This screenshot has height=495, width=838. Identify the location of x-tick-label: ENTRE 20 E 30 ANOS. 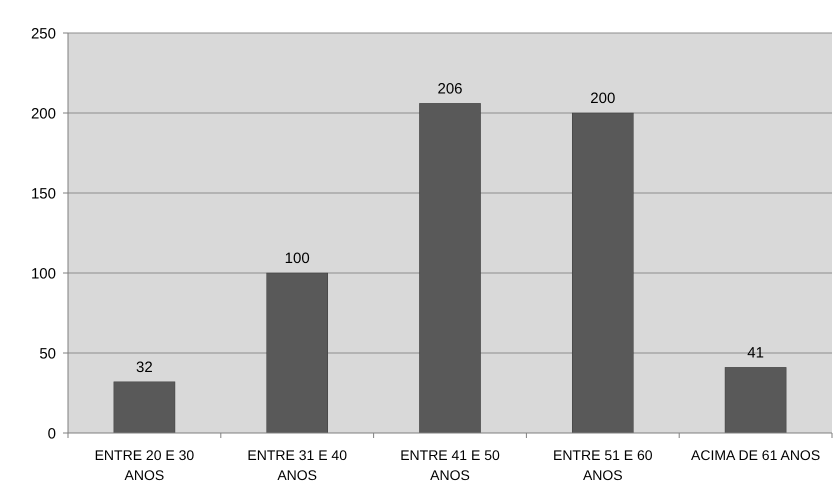
(144, 465).